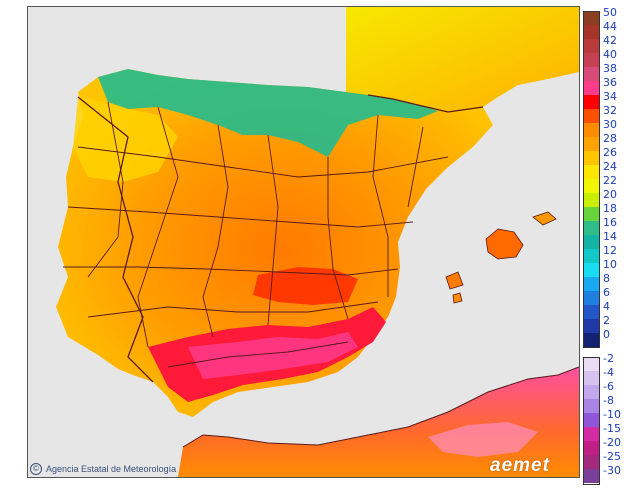 The height and width of the screenshot is (500, 630). Describe the element at coordinates (606, 320) in the screenshot. I see `legend-label: 2` at that location.